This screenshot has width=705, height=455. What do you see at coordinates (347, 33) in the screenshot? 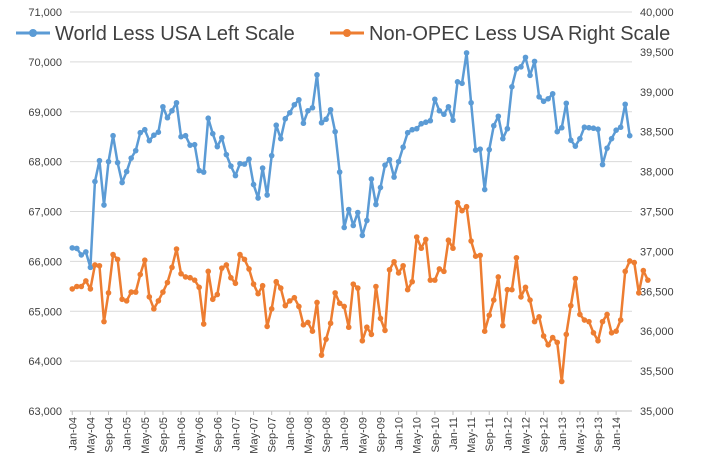
I see `legend-swatch-marker` at bounding box center [347, 33].